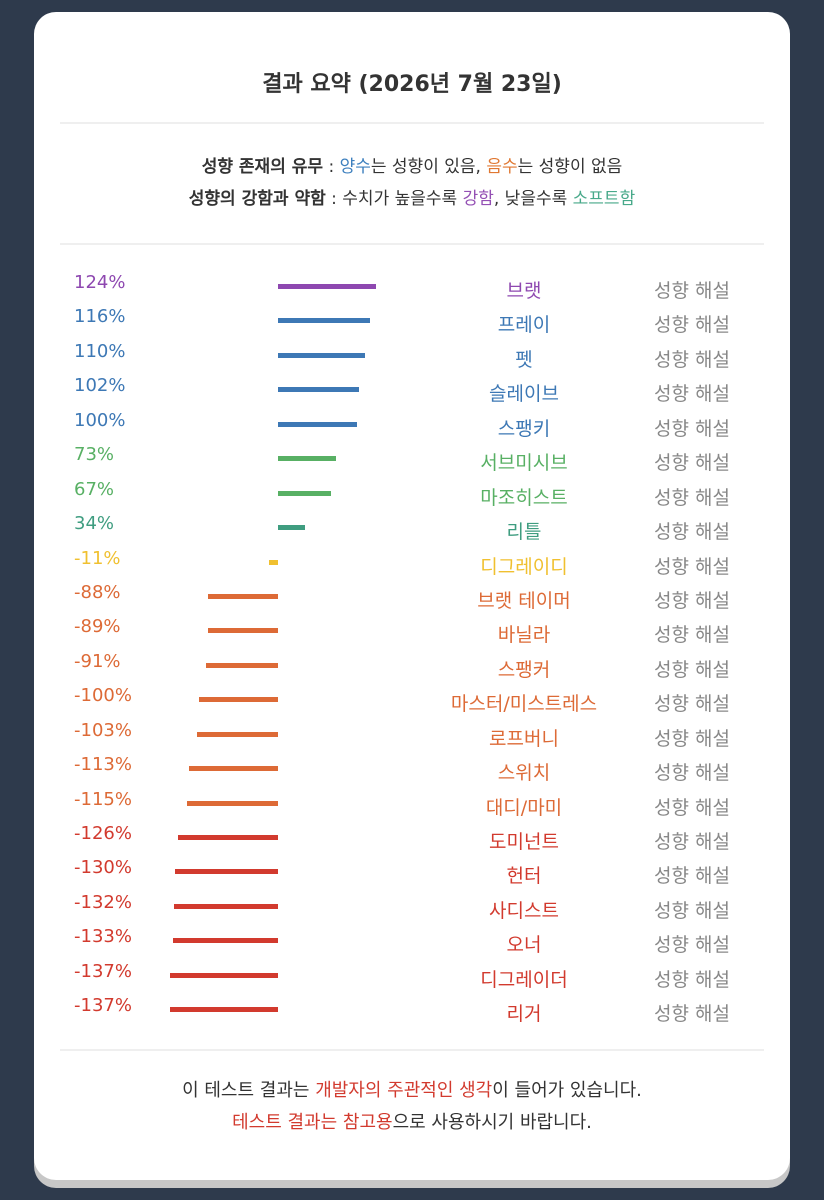  Describe the element at coordinates (412, 976) in the screenshot. I see `result-row: -137% 디그레이더 성향 해설` at that location.